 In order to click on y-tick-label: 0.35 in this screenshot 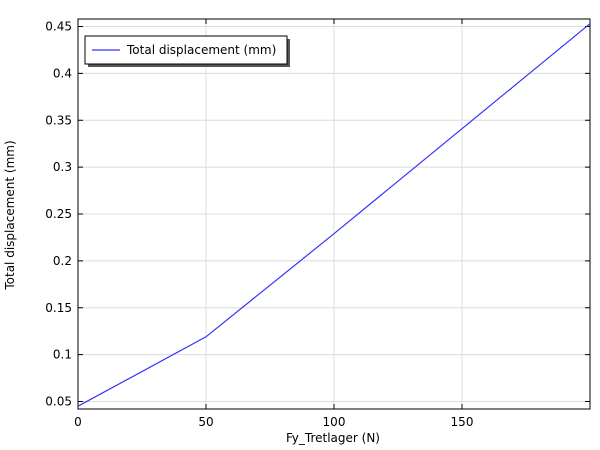, I will do `click(58, 120)`.